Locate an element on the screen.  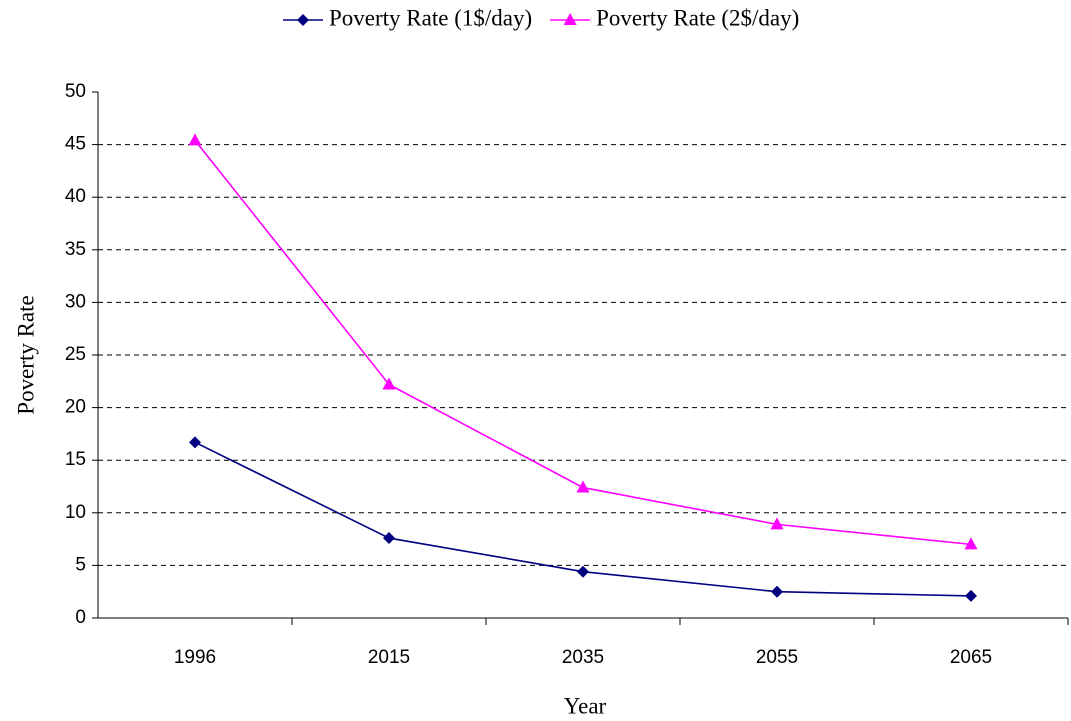
y-tick-label: 10 is located at coordinates (75, 512).